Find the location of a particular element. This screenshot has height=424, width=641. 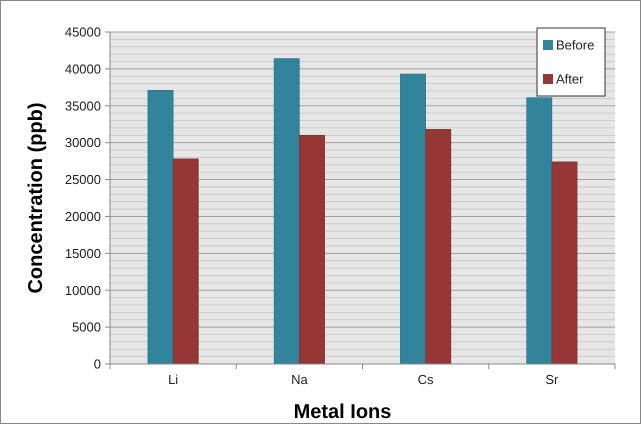

y-tick-label: 5000 is located at coordinates (86, 327).